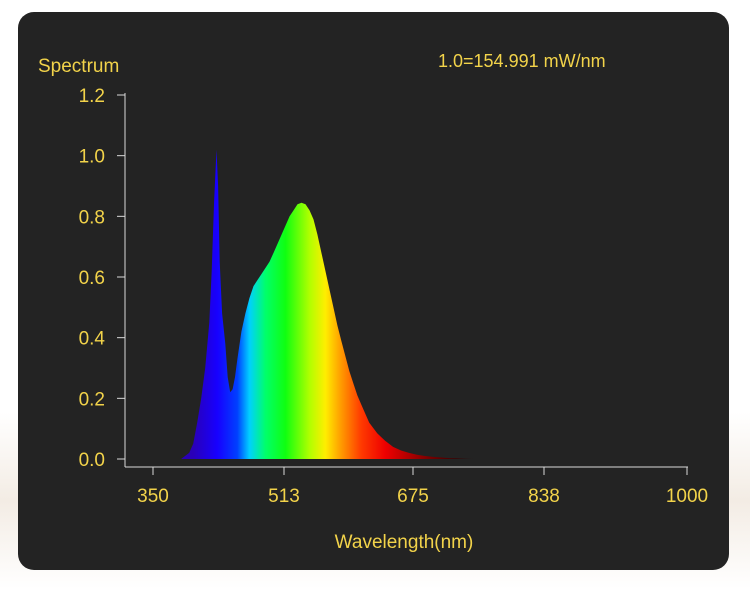  I want to click on x-tick-label: 513, so click(284, 496).